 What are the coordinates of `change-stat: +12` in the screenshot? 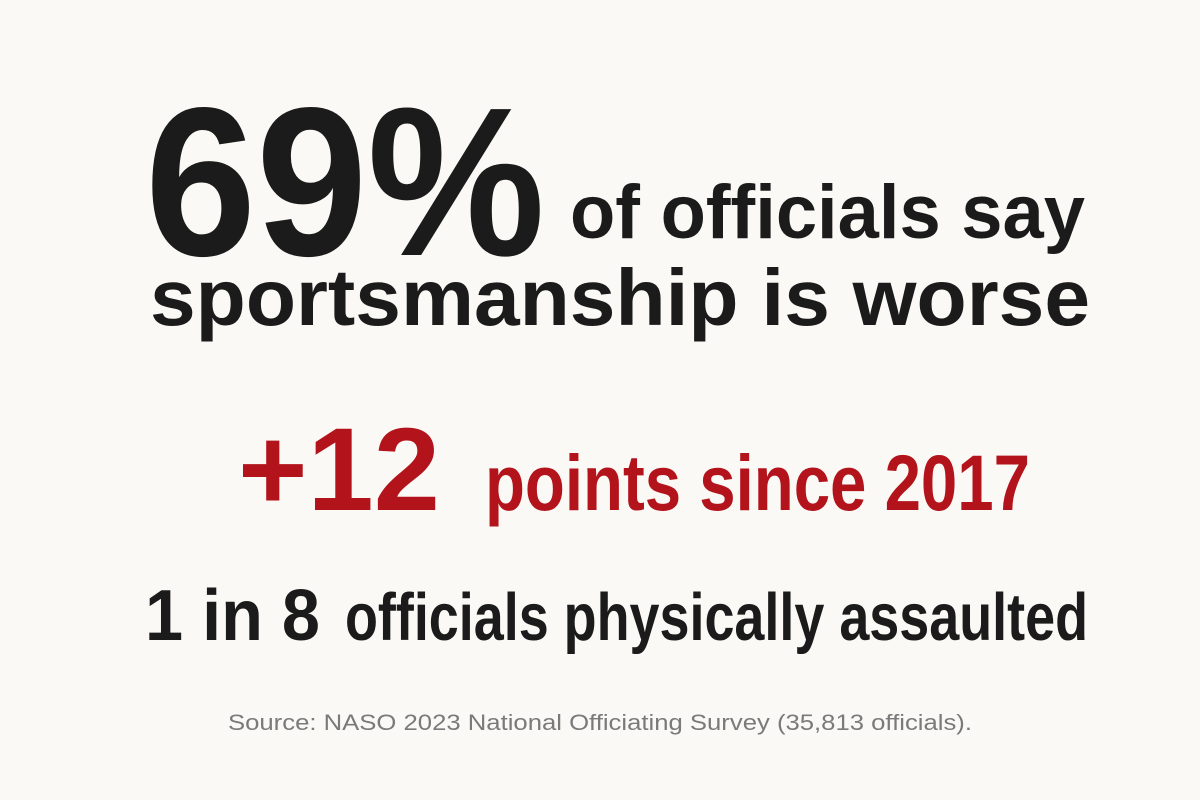 It's located at (339, 470).